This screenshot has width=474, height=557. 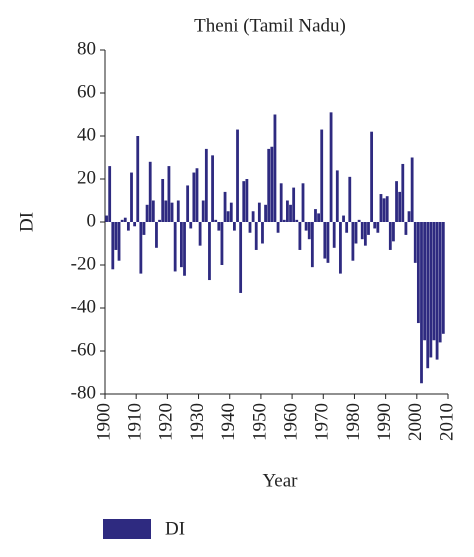 I want to click on x-tick-label: 1930, so click(x=197, y=422).